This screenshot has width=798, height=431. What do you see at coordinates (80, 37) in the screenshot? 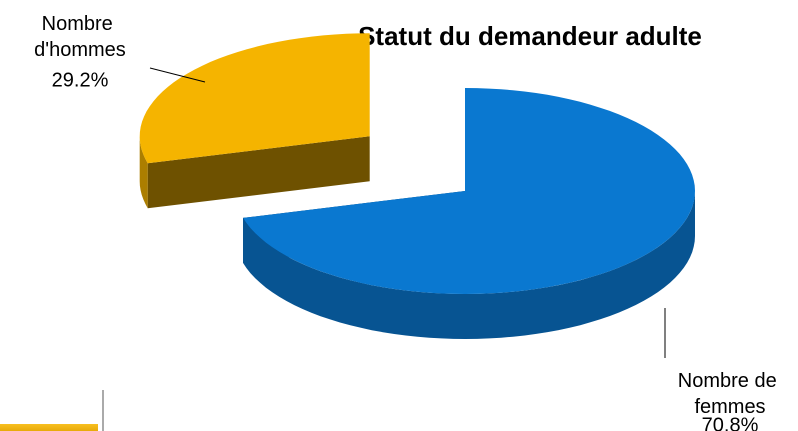
I see `slice-label-name: Nombre d'hommes` at bounding box center [80, 37].